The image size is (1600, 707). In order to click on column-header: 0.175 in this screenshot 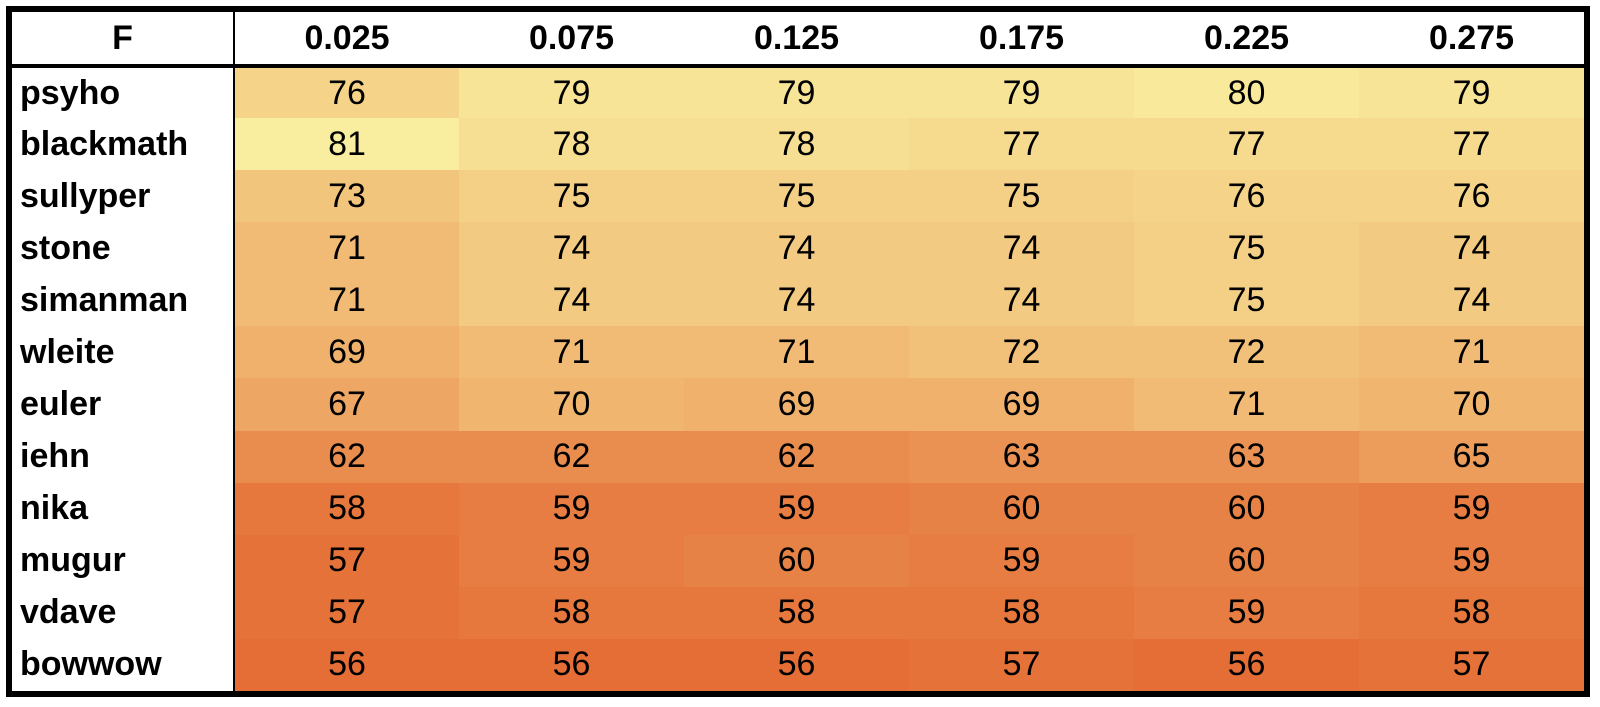, I will do `click(1021, 40)`.